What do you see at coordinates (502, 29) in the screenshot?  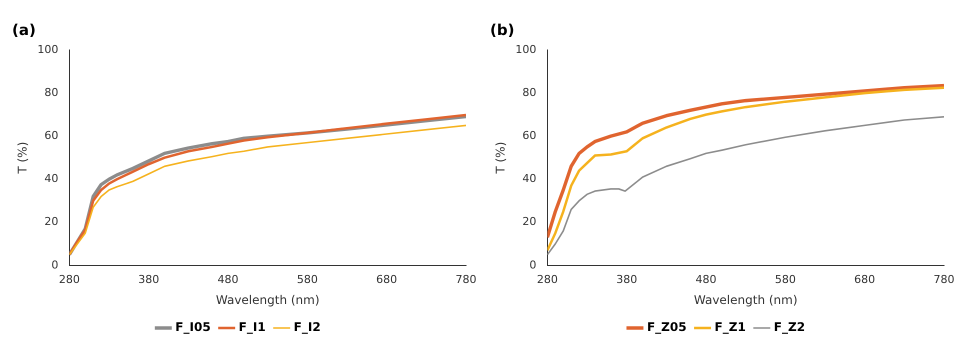 I see `chart-title: (b)` at bounding box center [502, 29].